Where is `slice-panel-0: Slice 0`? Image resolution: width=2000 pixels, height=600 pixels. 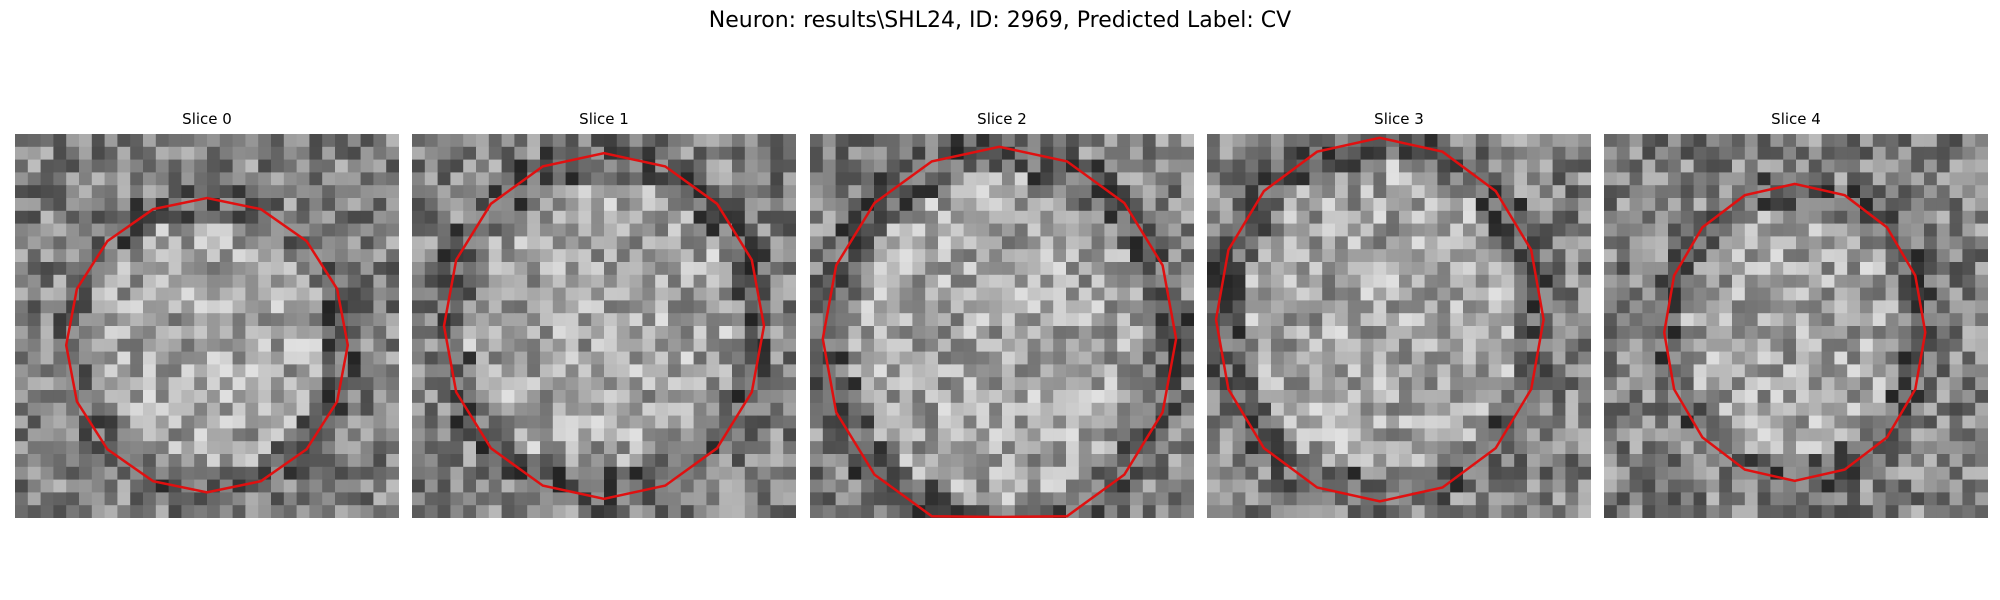 slice-panel-0: Slice 0 is located at coordinates (207, 313).